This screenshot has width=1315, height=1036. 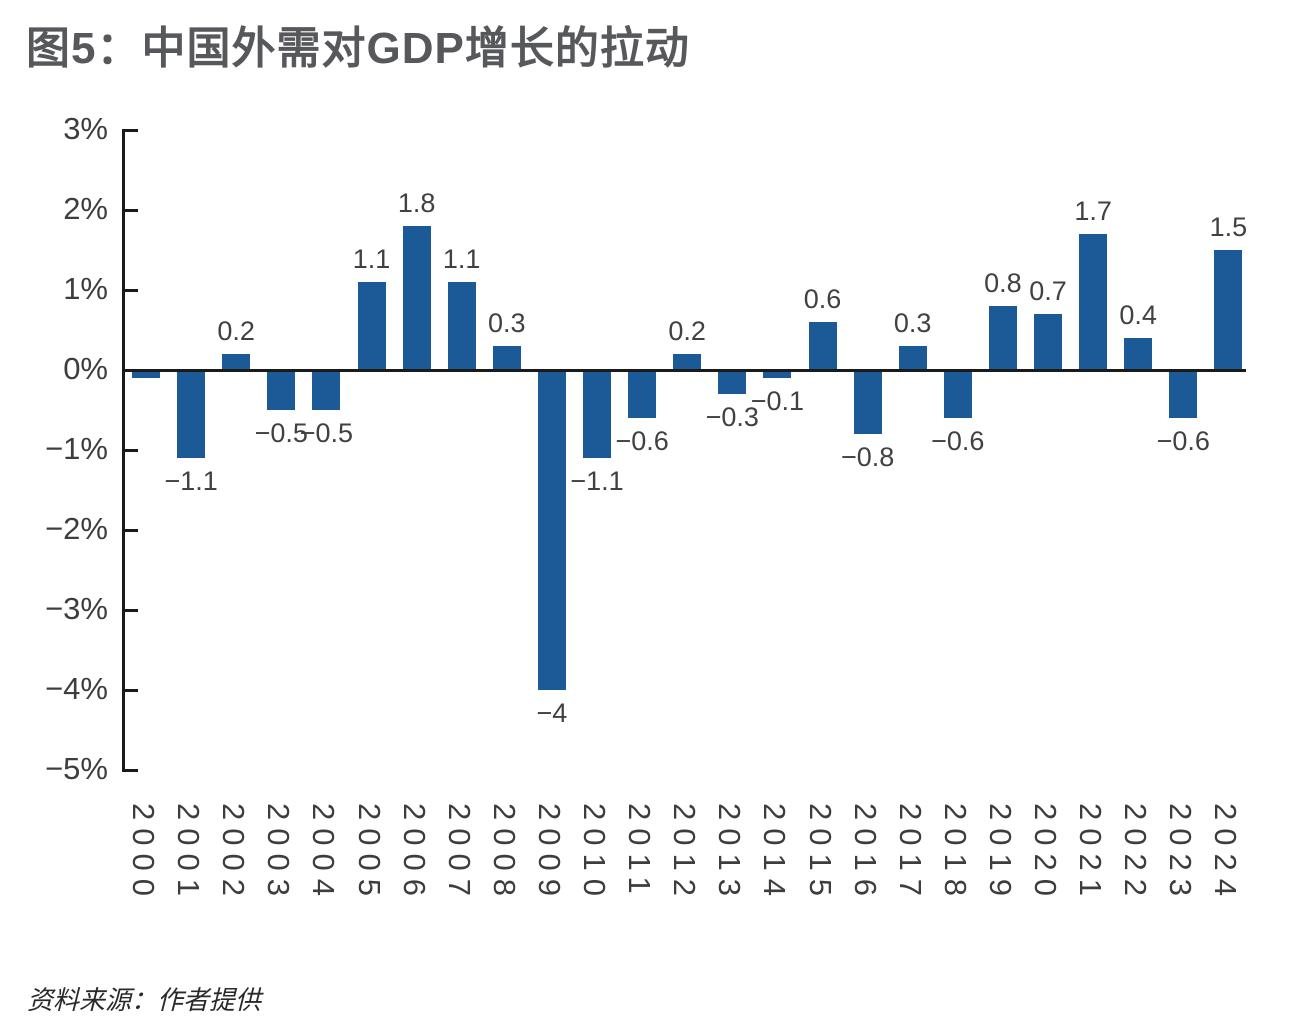 I want to click on bar-value-label: −0.1, so click(x=777, y=401).